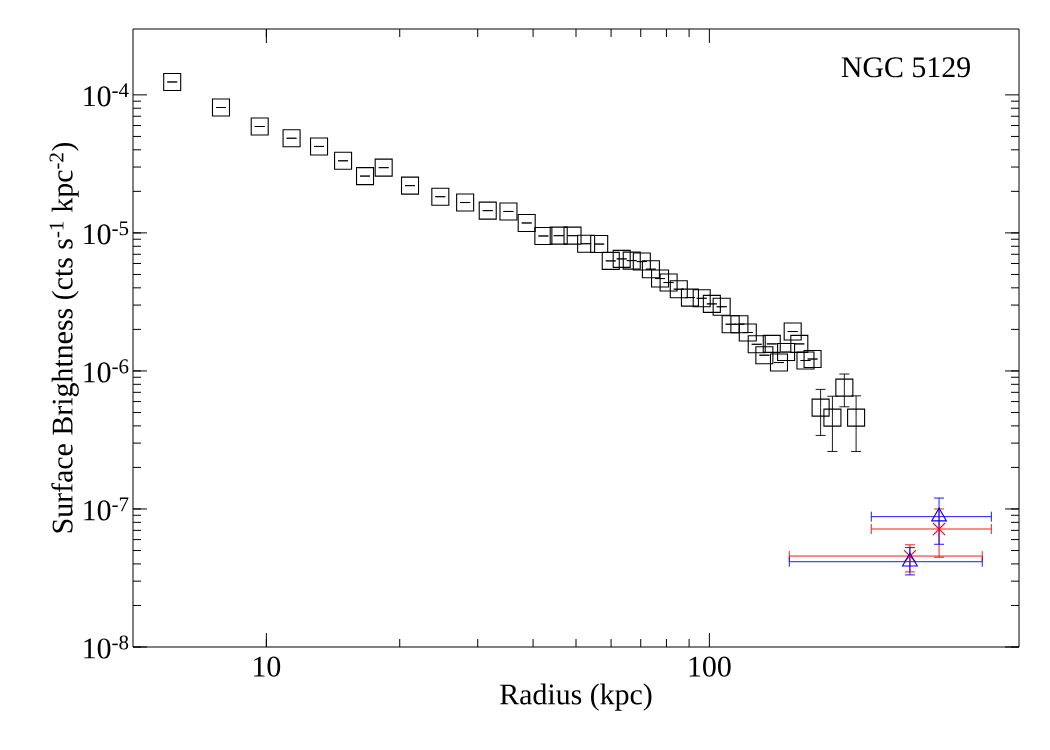 The height and width of the screenshot is (750, 1050). I want to click on annotation: NGC 5129, so click(905, 67).